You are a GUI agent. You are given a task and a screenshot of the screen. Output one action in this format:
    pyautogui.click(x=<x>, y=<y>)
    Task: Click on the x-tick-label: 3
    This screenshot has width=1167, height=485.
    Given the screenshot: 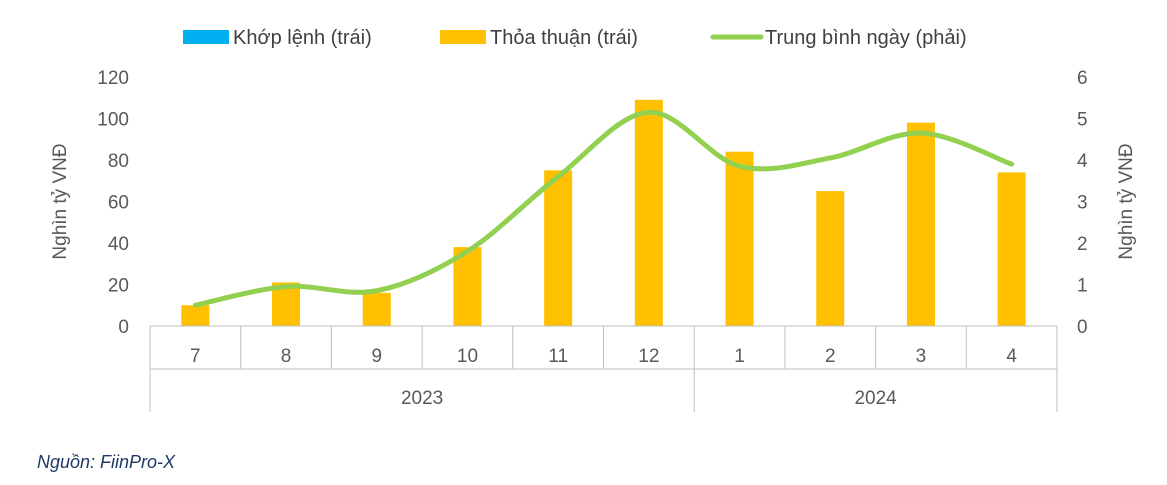 What is the action you would take?
    pyautogui.click(x=921, y=356)
    